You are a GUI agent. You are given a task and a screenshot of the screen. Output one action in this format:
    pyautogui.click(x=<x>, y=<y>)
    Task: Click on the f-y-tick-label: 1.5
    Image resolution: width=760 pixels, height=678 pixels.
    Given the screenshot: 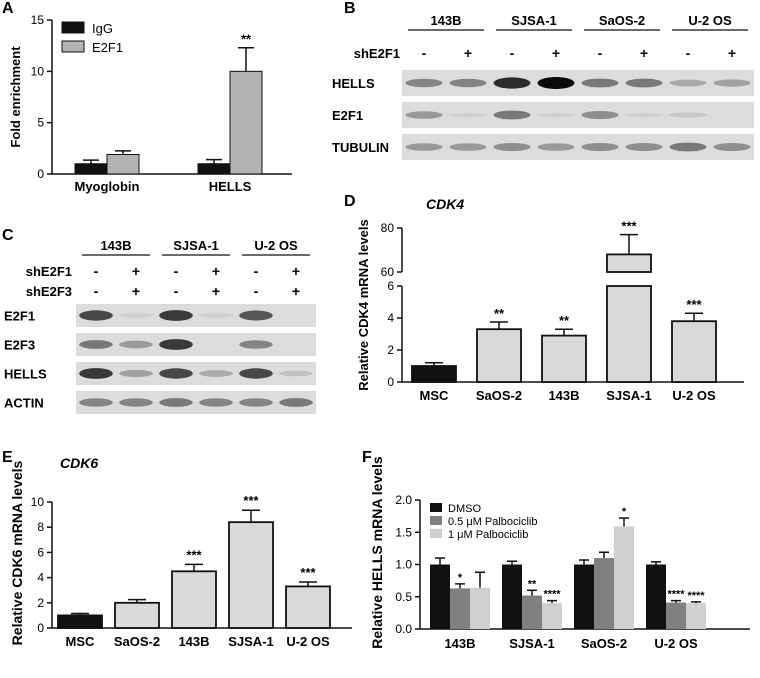 What is the action you would take?
    pyautogui.click(x=403, y=532)
    